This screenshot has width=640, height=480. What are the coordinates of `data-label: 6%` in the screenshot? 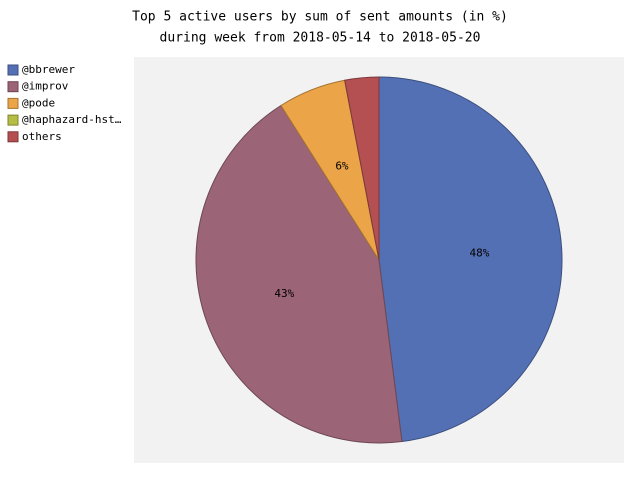 It's located at (342, 165).